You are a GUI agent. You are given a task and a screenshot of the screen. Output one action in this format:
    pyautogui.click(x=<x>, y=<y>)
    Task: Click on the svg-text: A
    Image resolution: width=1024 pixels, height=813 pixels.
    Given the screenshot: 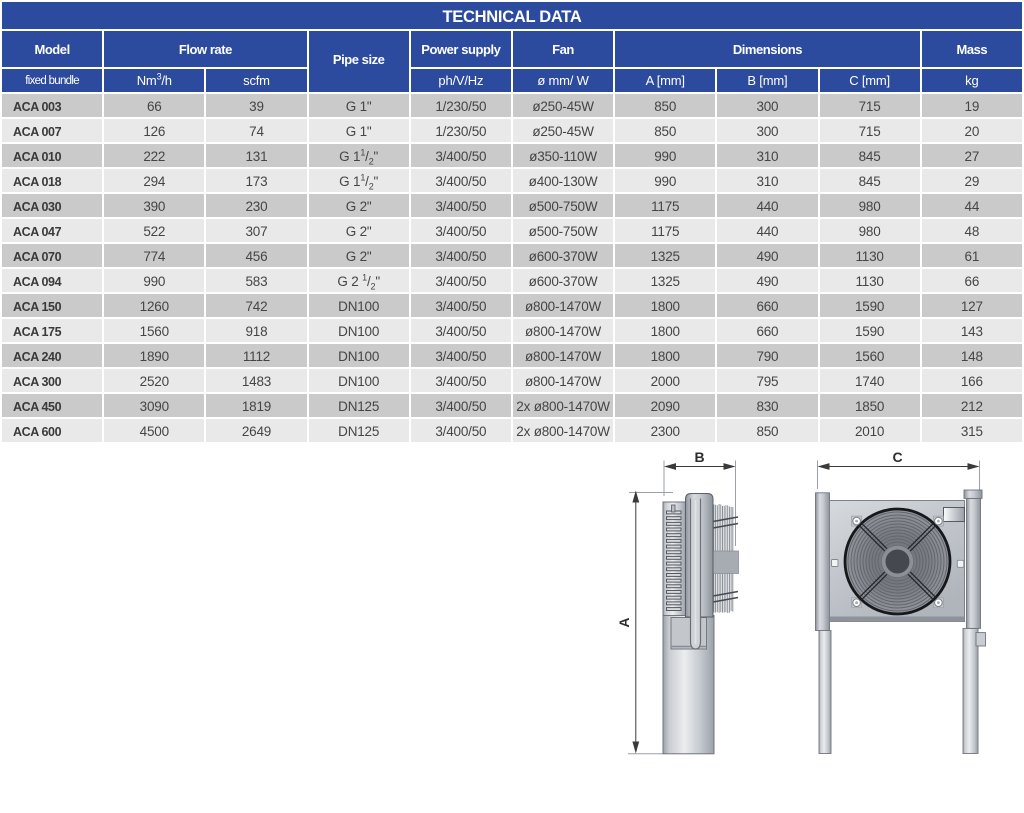 What is the action you would take?
    pyautogui.click(x=624, y=622)
    